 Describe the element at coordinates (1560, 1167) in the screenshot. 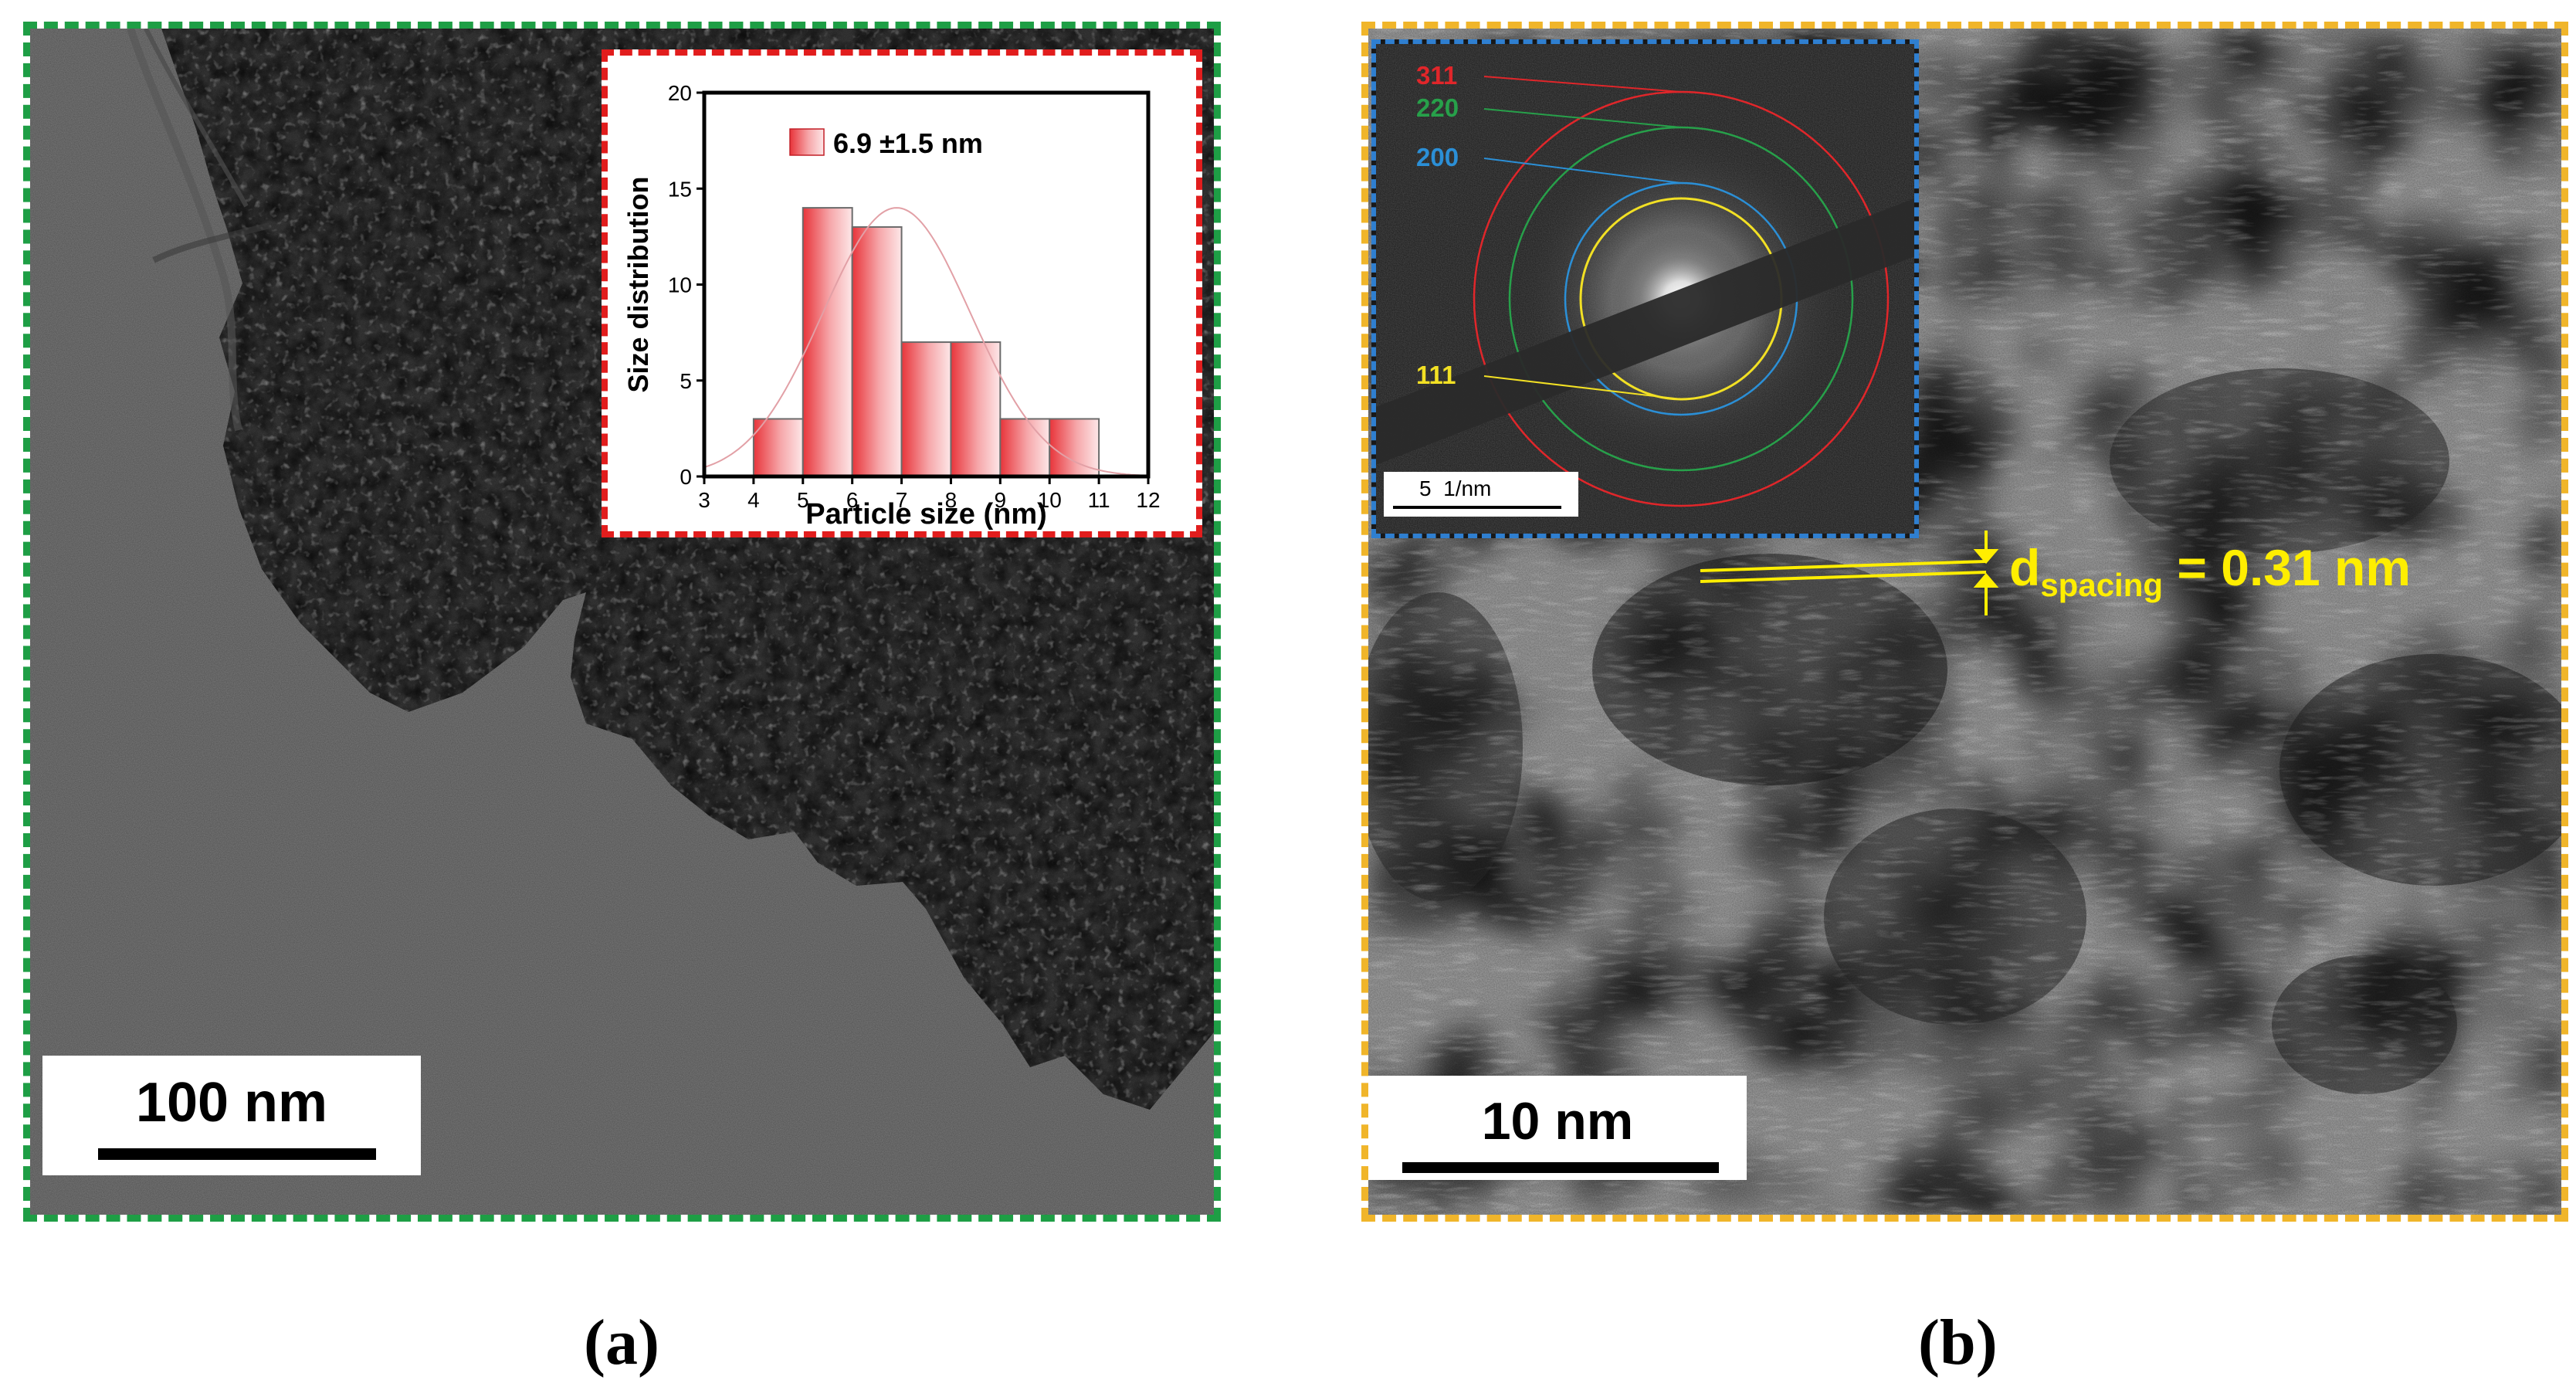

I see `scale-bar-b` at that location.